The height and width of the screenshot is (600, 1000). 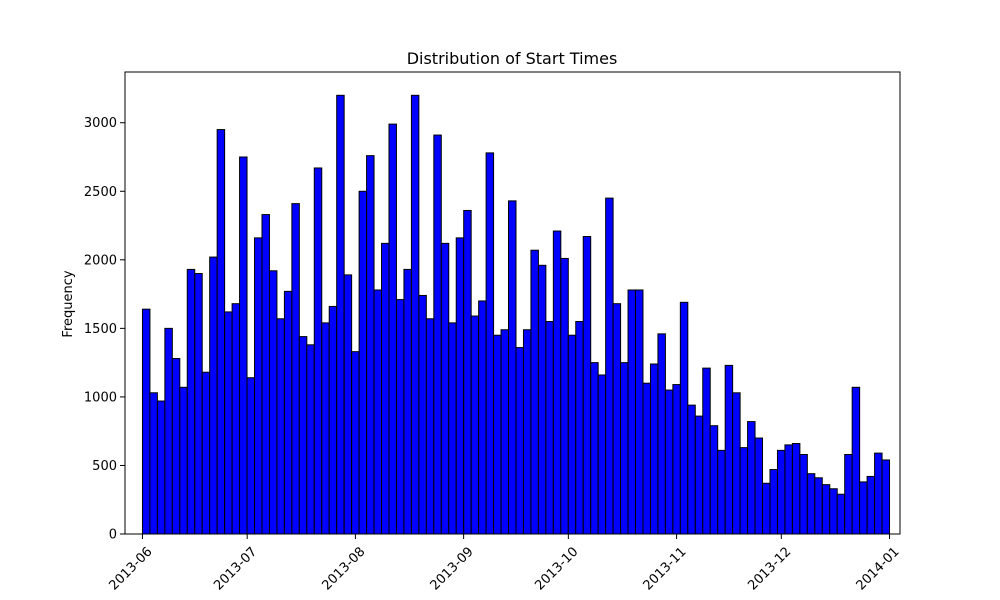 I want to click on y-tick-label: 0, so click(x=113, y=535).